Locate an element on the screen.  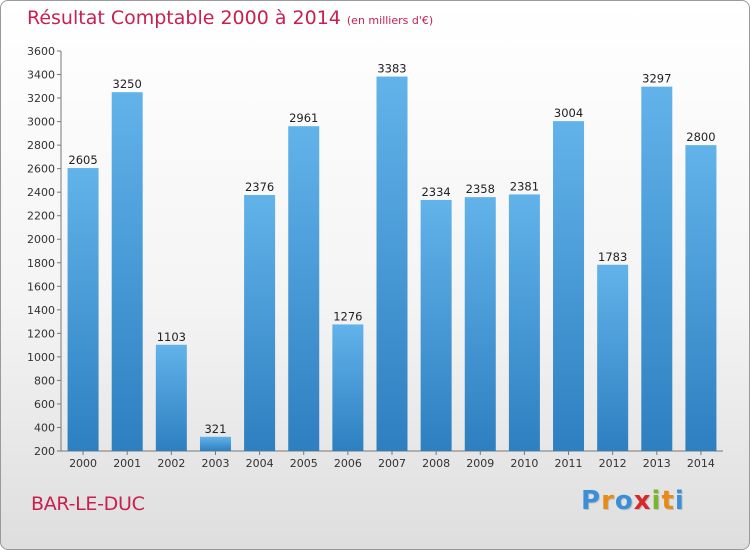
x-tick-label: 2004 is located at coordinates (260, 463).